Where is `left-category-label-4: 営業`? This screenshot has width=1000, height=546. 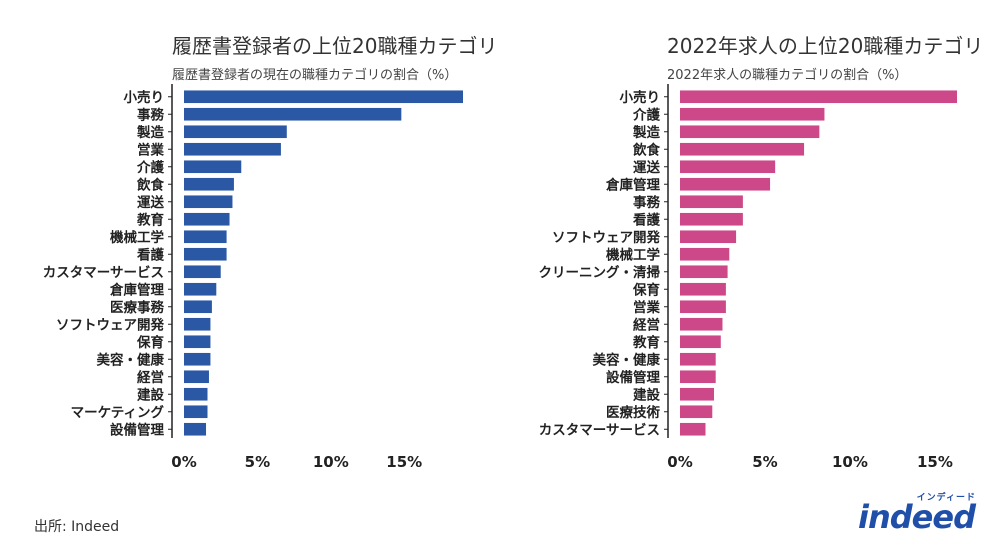
left-category-label-4: 営業 is located at coordinates (150, 149).